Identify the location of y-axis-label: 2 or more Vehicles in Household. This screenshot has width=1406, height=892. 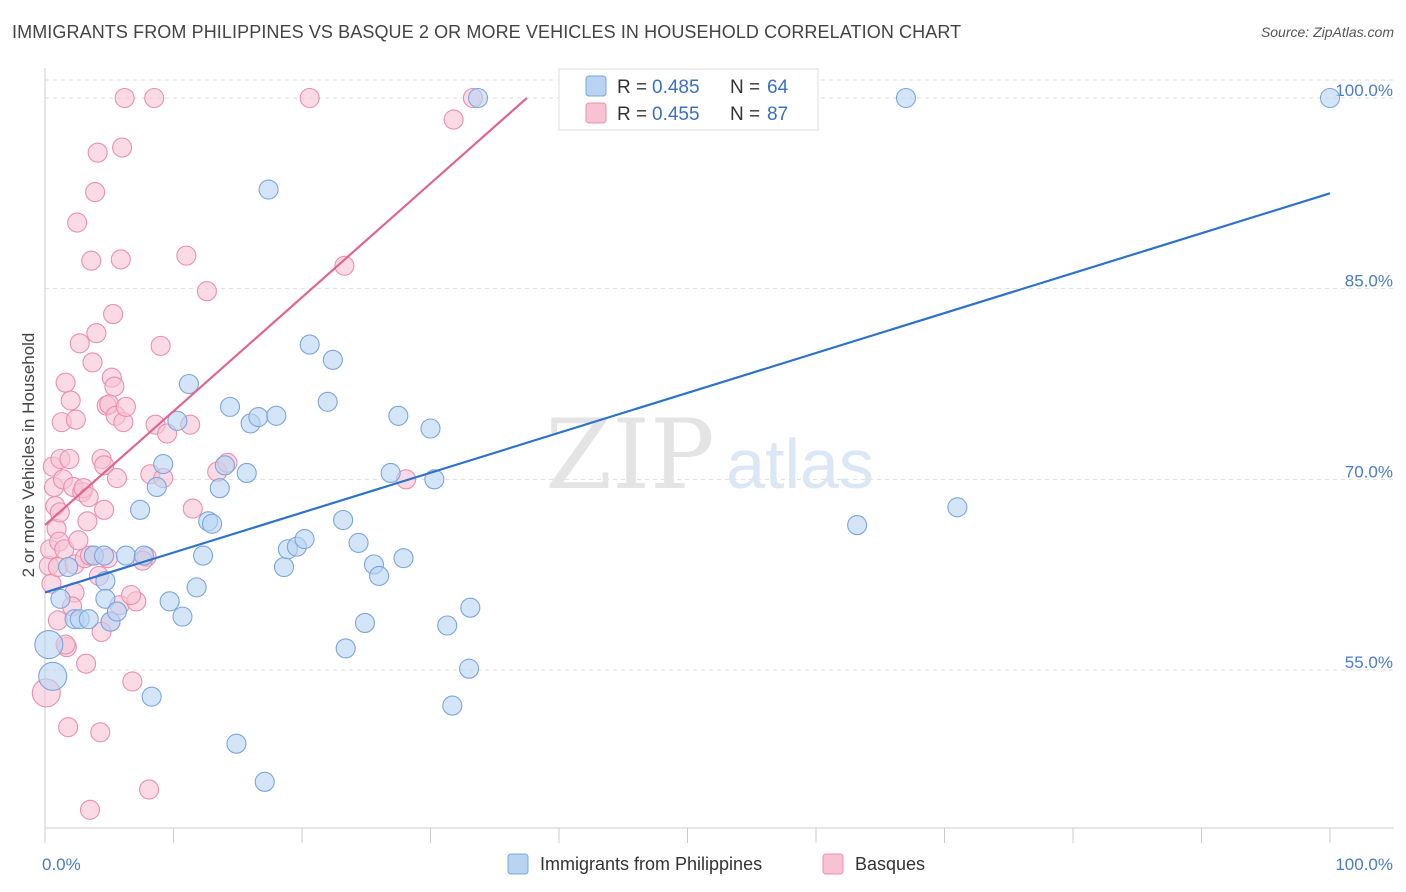
(28, 455).